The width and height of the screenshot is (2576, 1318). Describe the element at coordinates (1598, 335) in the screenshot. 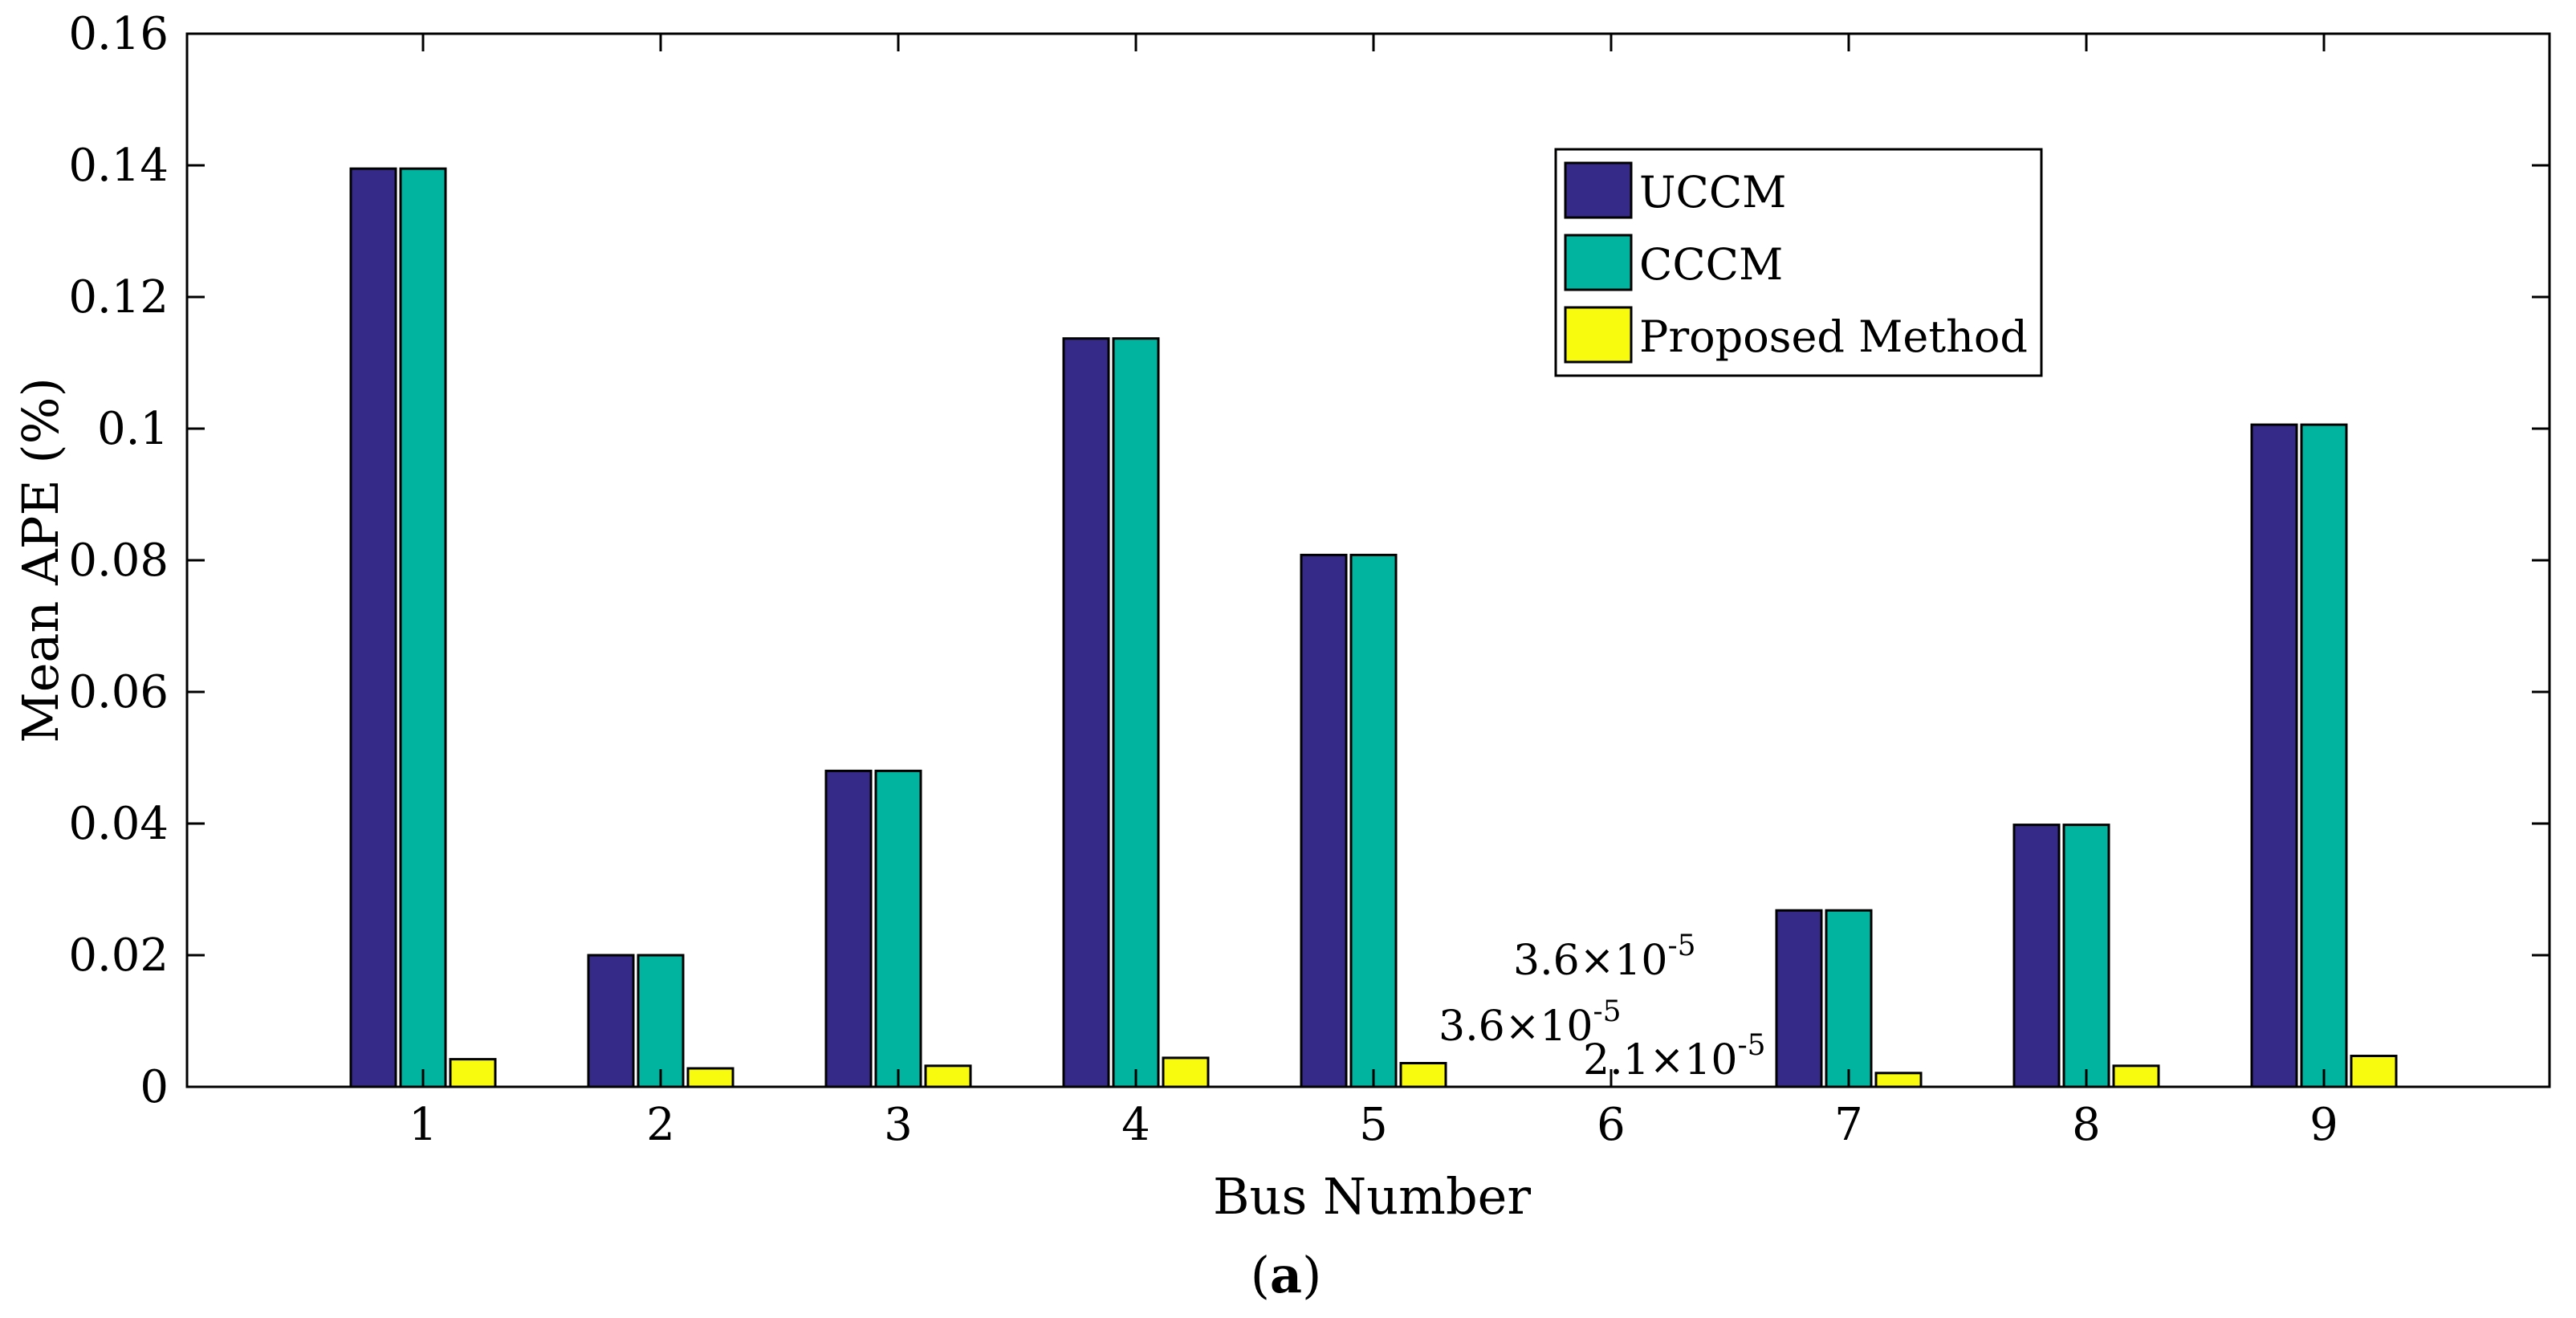

I see `legend-swatch-proposed` at that location.